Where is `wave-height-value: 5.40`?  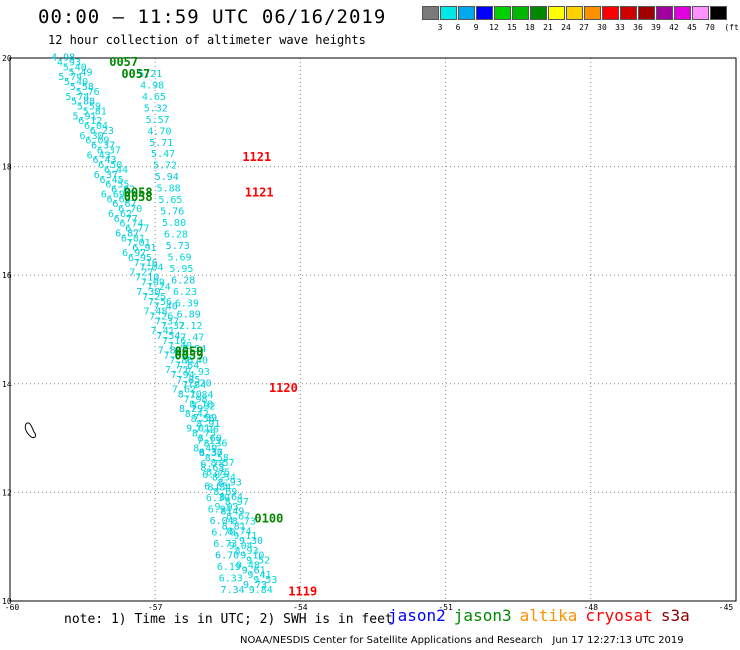
wave-height-value: 5.40 is located at coordinates (75, 67).